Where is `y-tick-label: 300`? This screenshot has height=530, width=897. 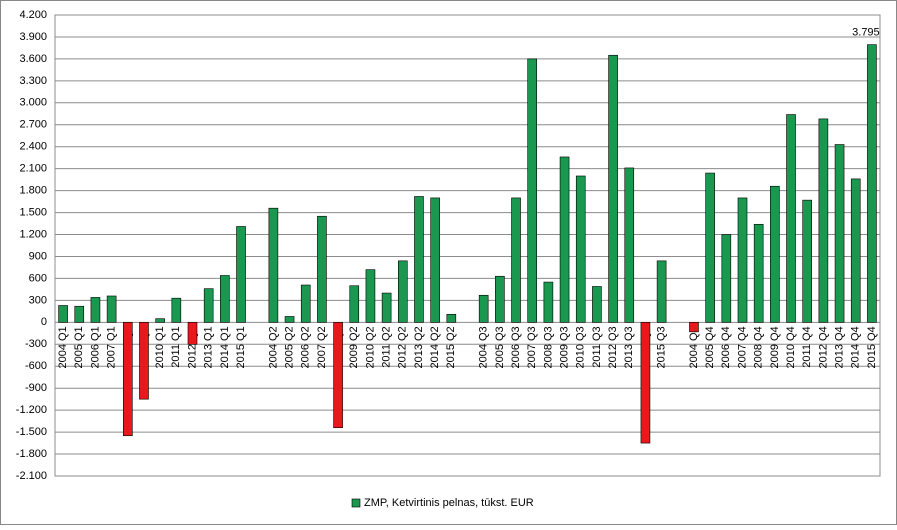 y-tick-label: 300 is located at coordinates (38, 300).